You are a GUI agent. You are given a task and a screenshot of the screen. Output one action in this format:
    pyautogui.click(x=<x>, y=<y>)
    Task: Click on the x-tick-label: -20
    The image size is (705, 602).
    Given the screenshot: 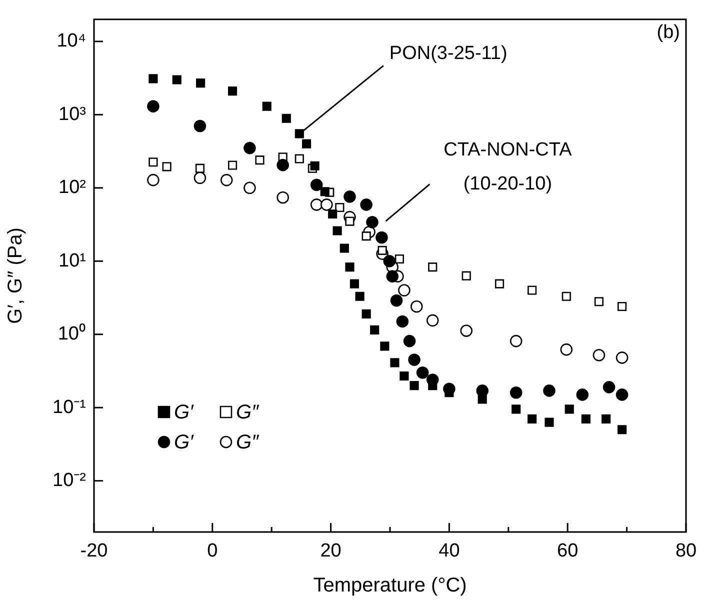 What is the action you would take?
    pyautogui.click(x=94, y=551)
    